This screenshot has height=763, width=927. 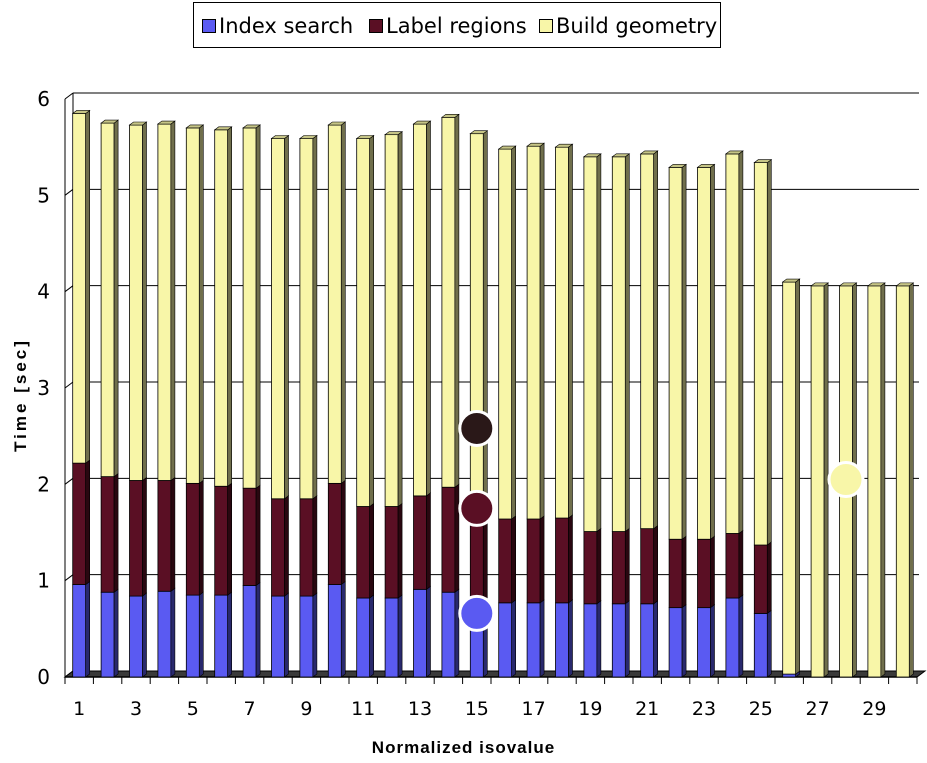 What do you see at coordinates (463, 747) in the screenshot?
I see `x-axis-title: Normalized isovalue` at bounding box center [463, 747].